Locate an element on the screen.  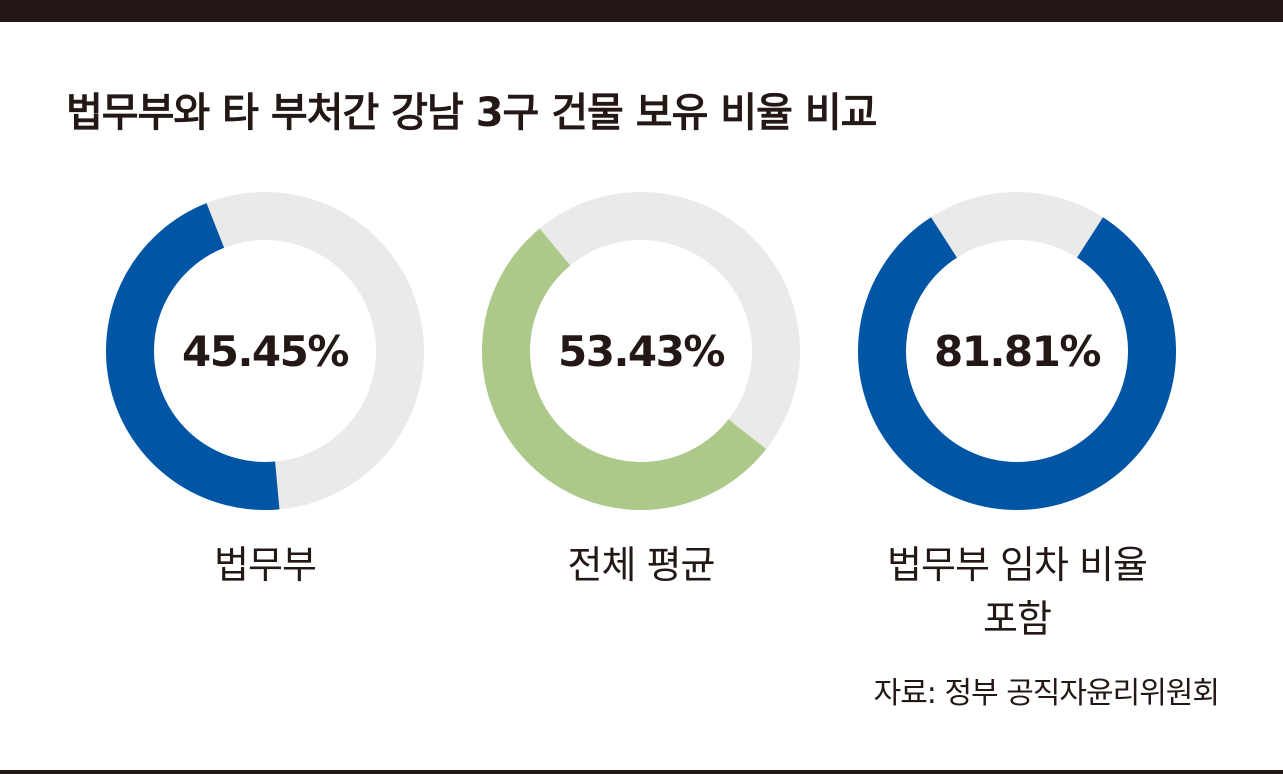
donut-value-label: 81.81% is located at coordinates (1017, 351).